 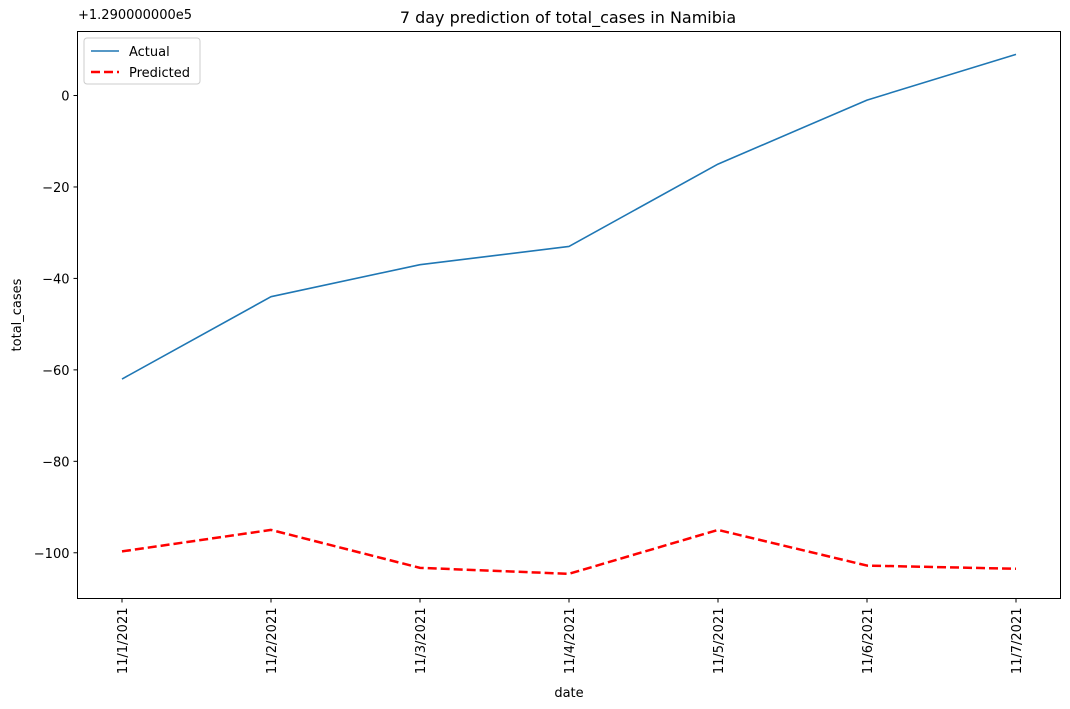 What do you see at coordinates (55, 279) in the screenshot?
I see `y-tick-label: −40` at bounding box center [55, 279].